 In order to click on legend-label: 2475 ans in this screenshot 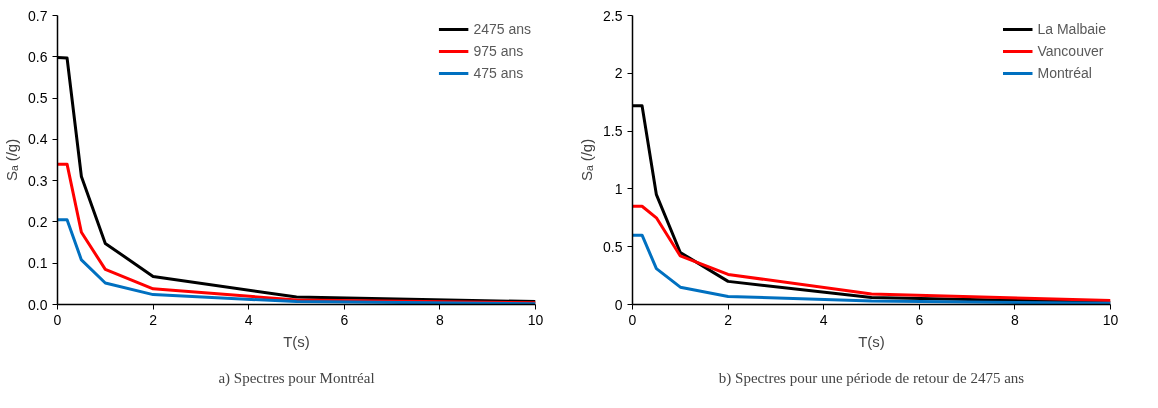, I will do `click(502, 29)`.